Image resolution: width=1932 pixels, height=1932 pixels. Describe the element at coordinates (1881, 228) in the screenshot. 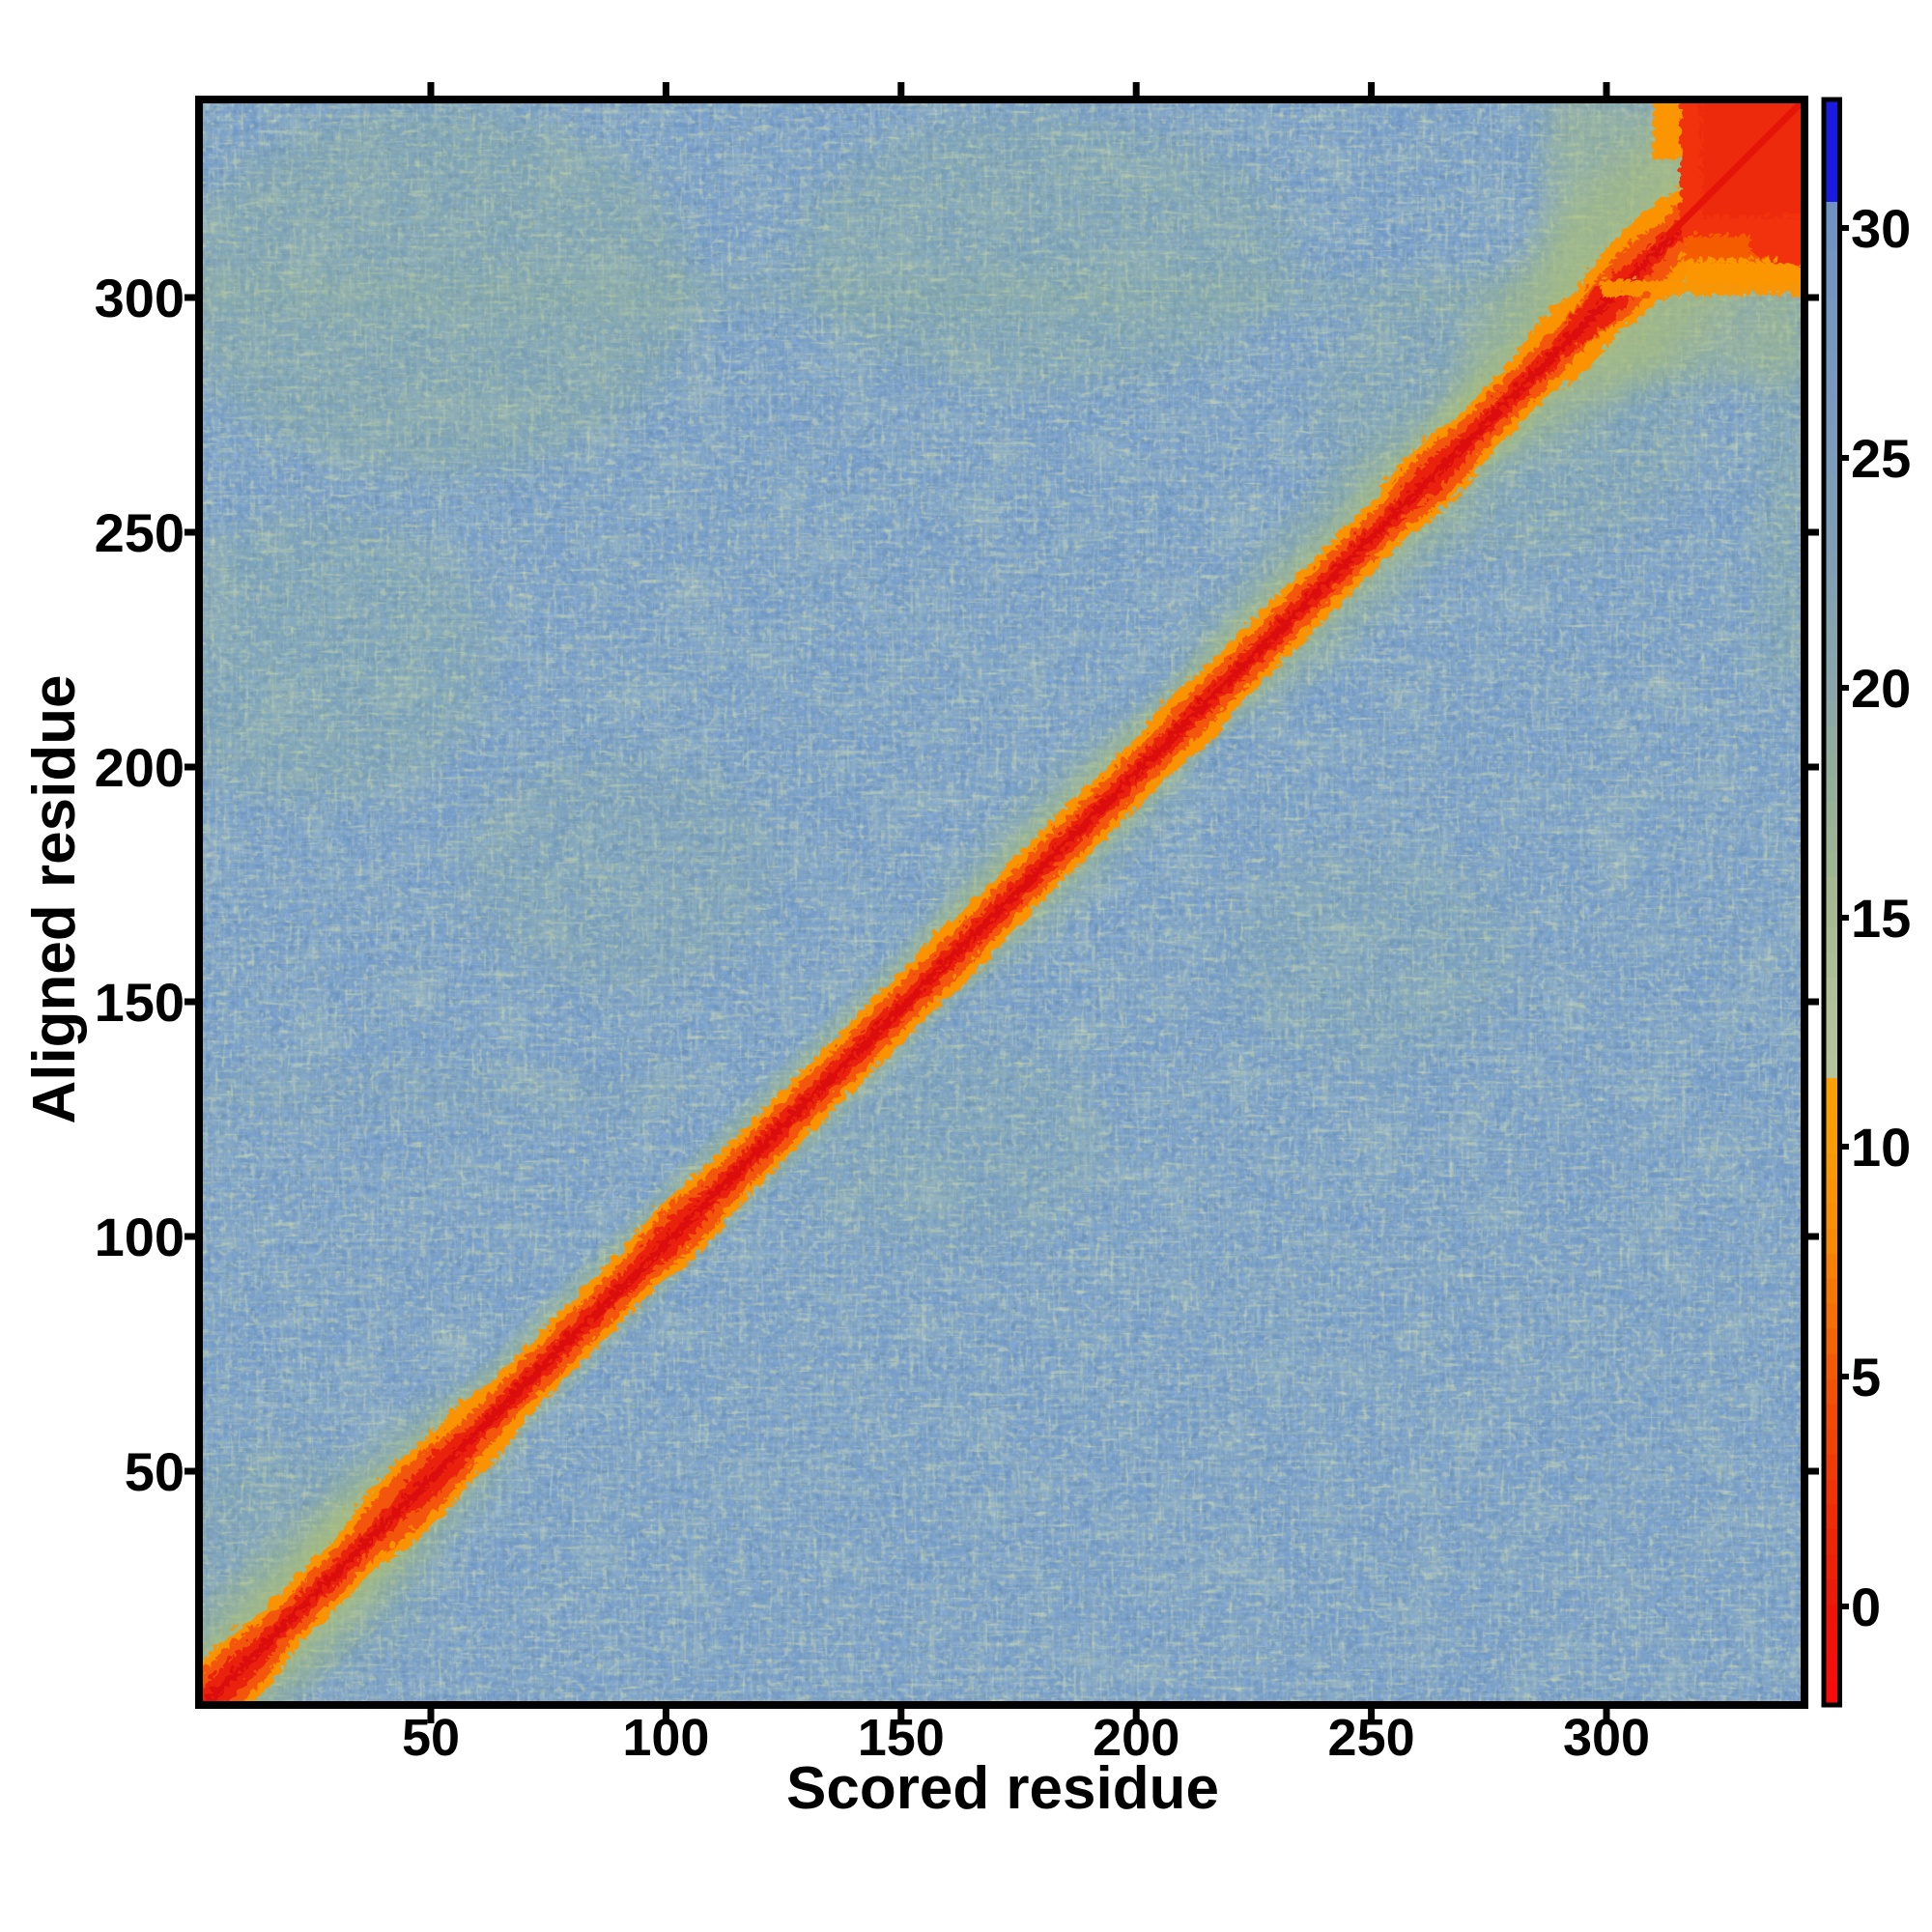

I see `svg-text: 30` at that location.